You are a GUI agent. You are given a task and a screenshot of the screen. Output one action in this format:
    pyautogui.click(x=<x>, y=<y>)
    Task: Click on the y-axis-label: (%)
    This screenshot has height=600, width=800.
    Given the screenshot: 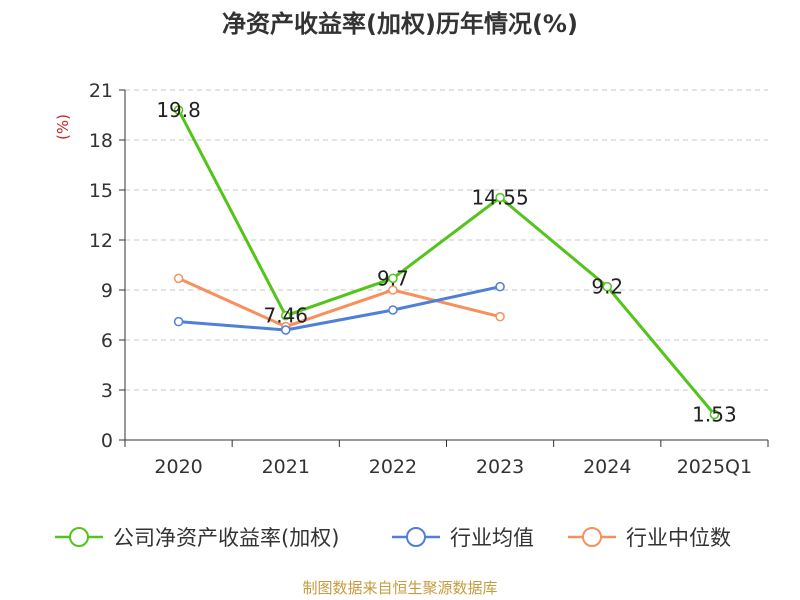 What is the action you would take?
    pyautogui.click(x=63, y=127)
    